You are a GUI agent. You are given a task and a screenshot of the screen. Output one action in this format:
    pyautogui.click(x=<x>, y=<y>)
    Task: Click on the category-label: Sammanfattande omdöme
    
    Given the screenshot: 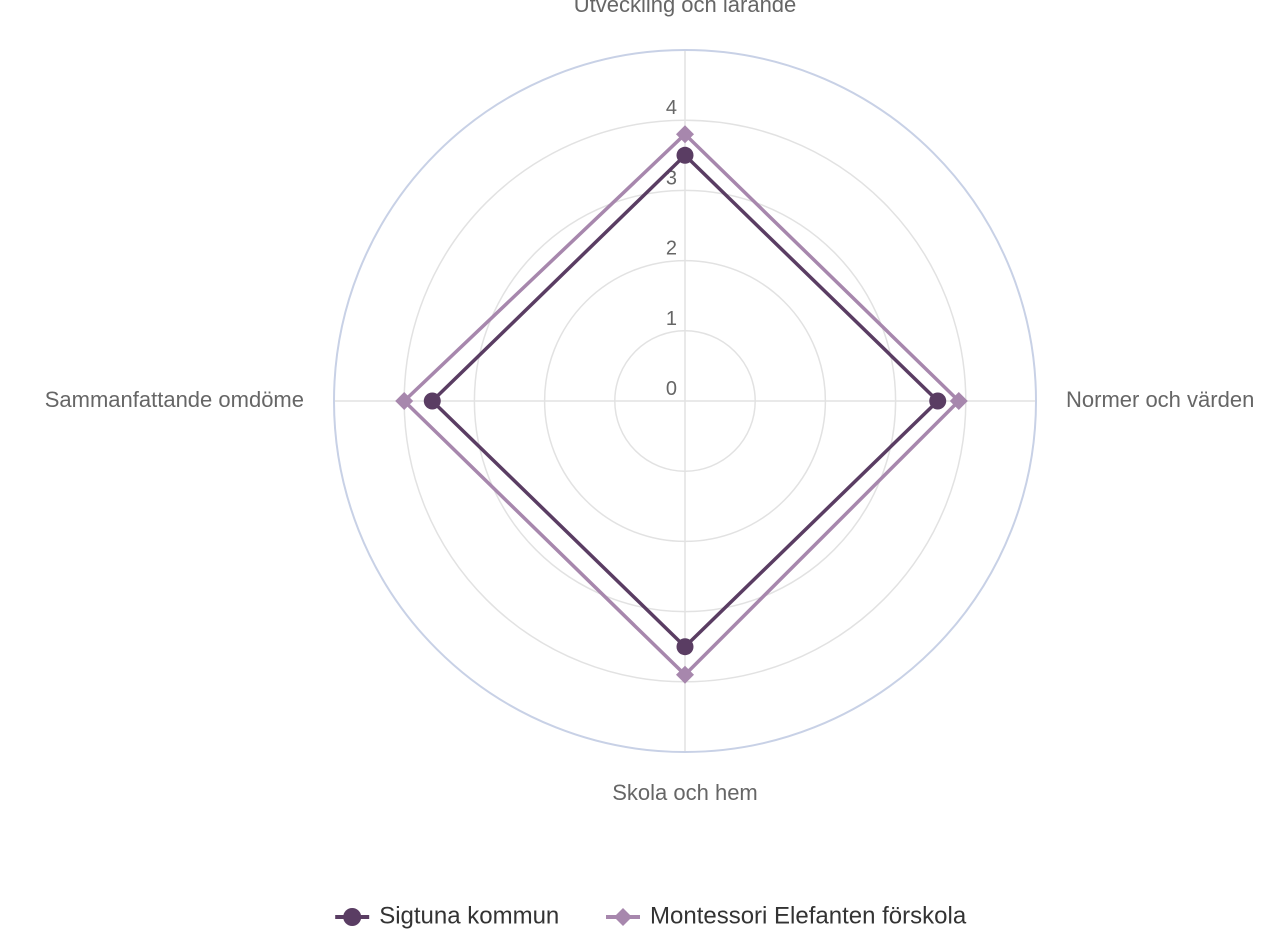 What is the action you would take?
    pyautogui.click(x=174, y=399)
    